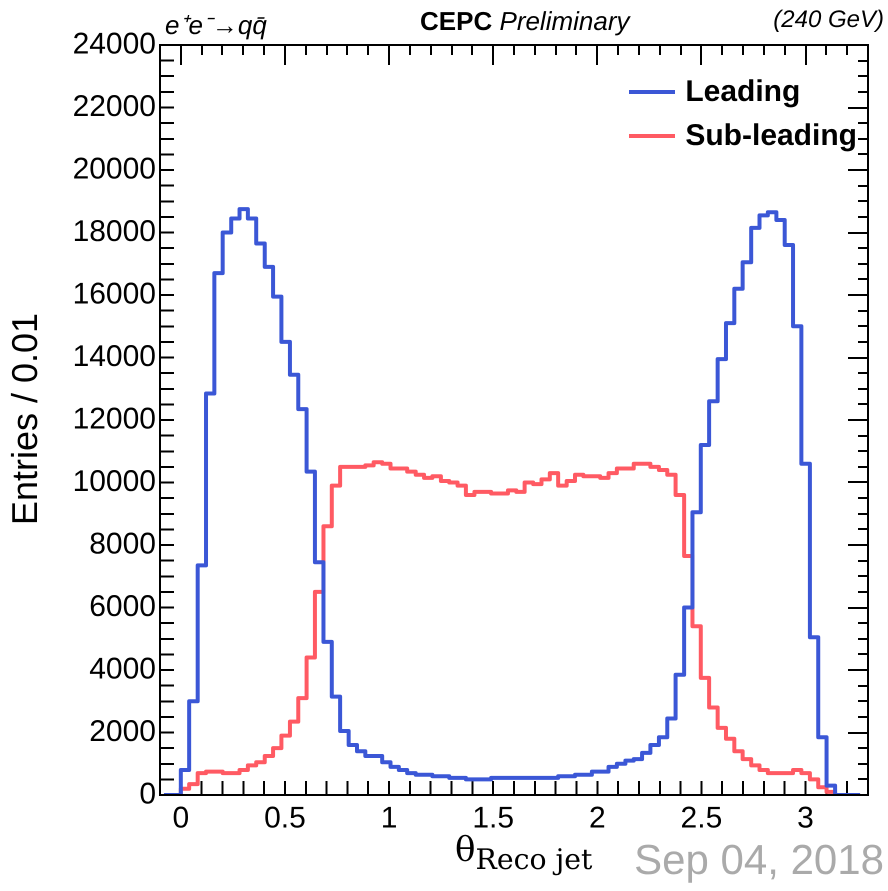  I want to click on y-tick-label: 22000, so click(114, 106).